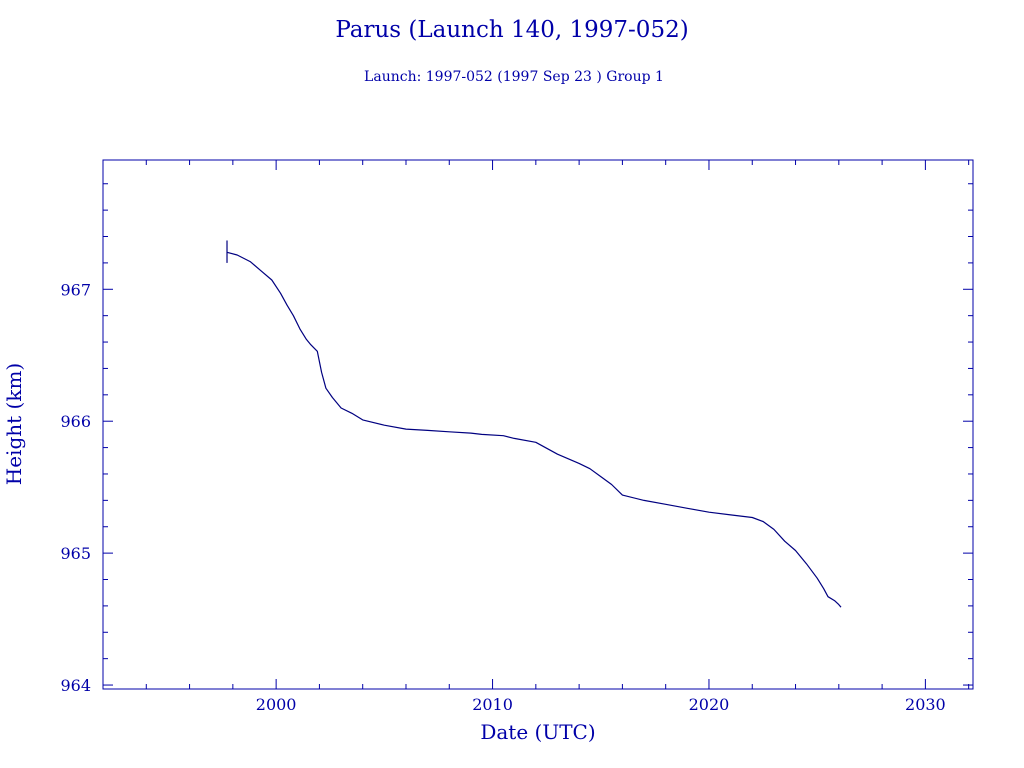 The width and height of the screenshot is (1024, 768). What do you see at coordinates (75, 553) in the screenshot?
I see `y-tick-label: 965` at bounding box center [75, 553].